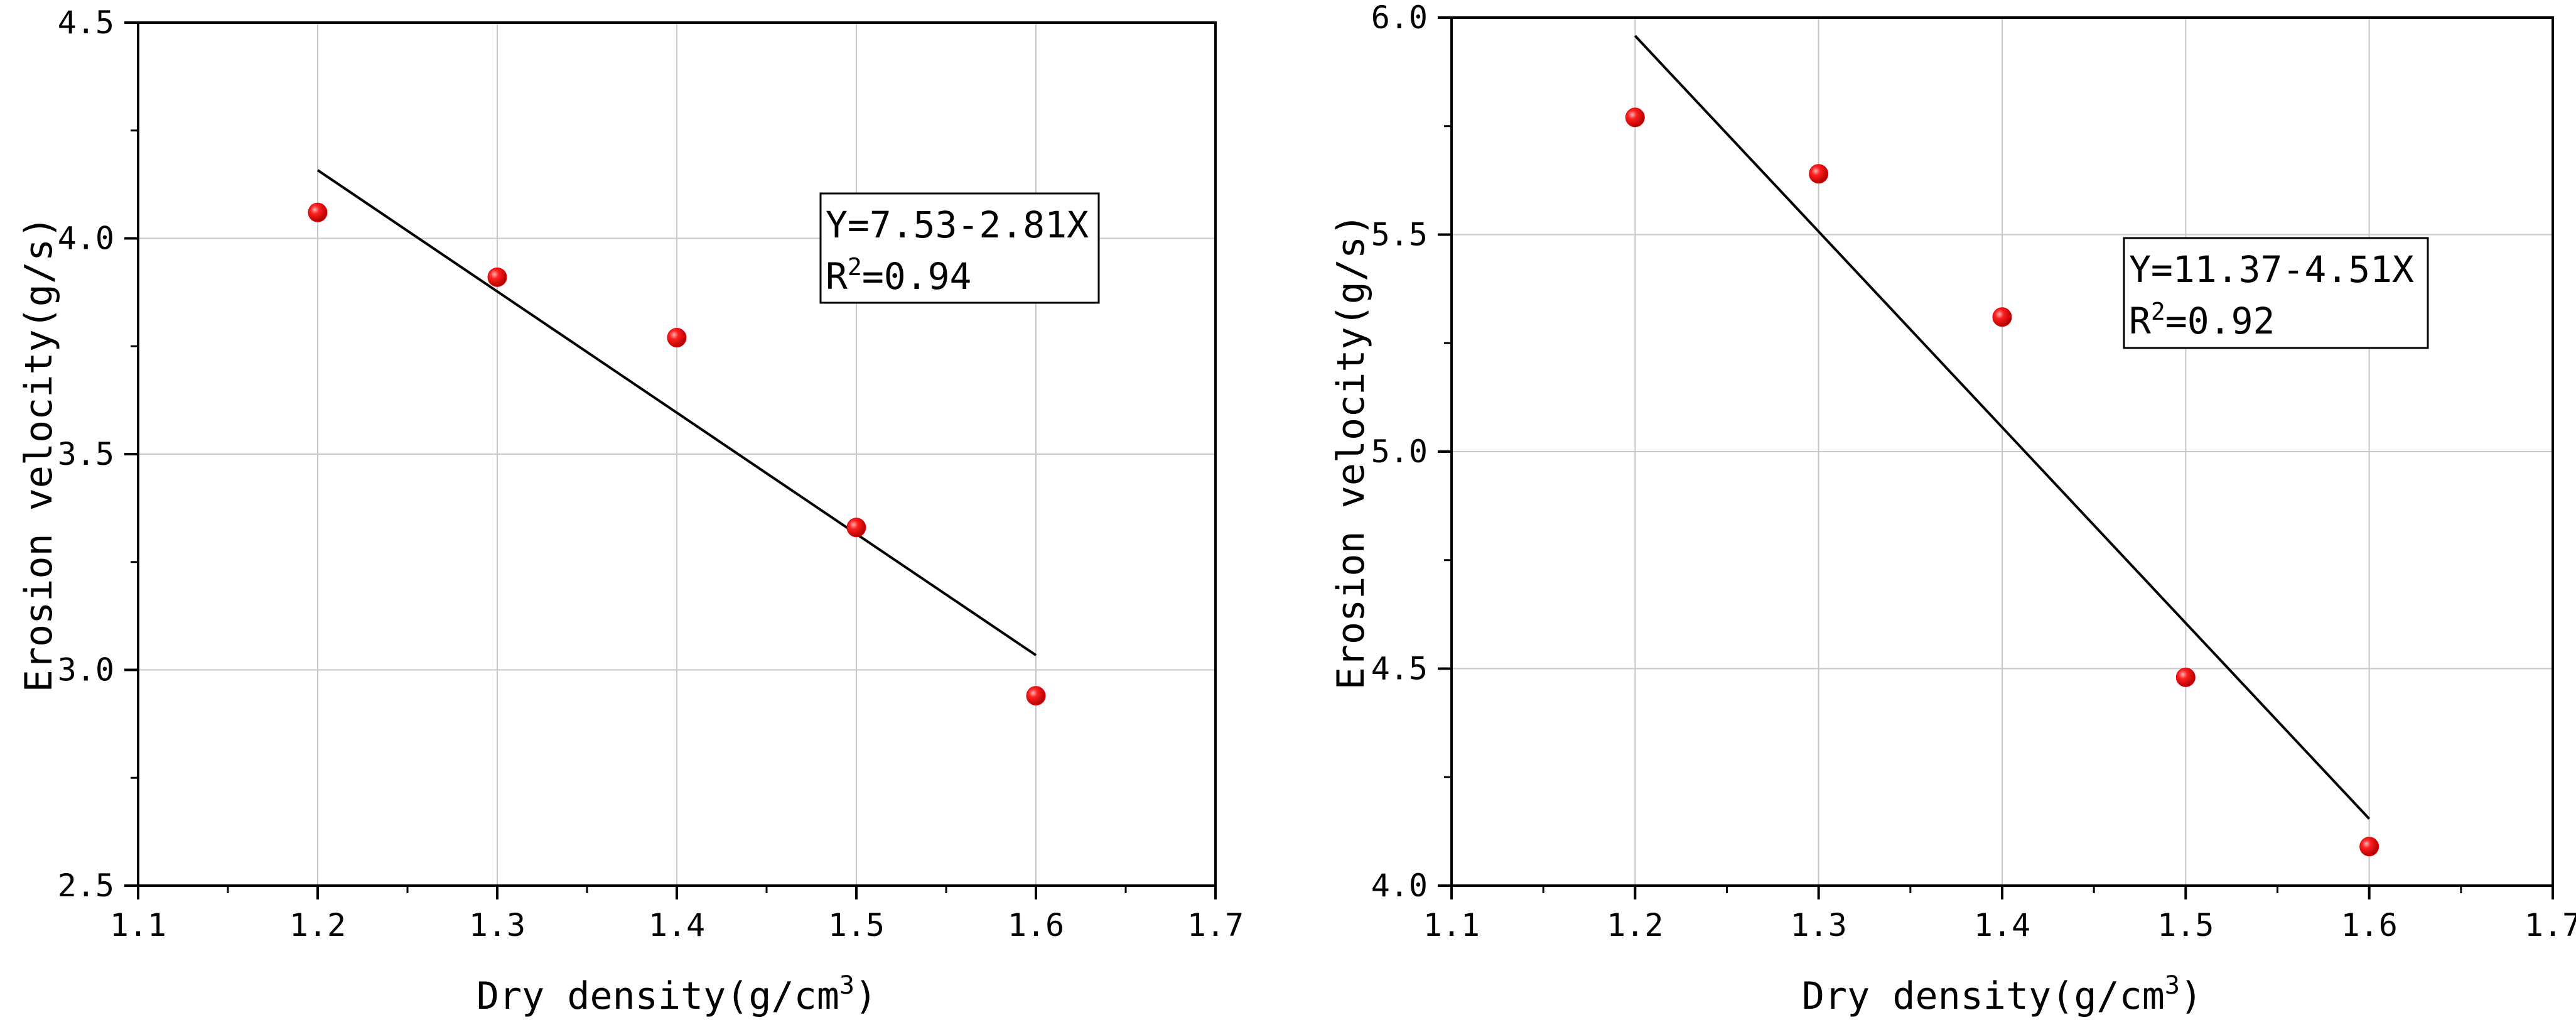  I want to click on y-tick-label-right-2: 5.0, so click(1399, 451).